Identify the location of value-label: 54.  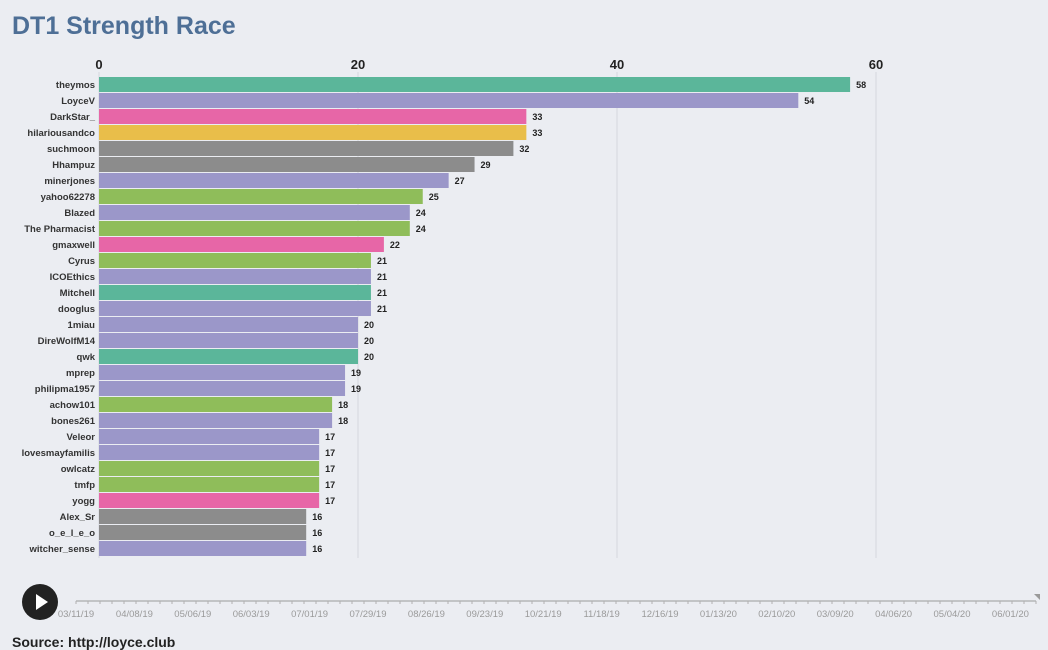
(809, 101).